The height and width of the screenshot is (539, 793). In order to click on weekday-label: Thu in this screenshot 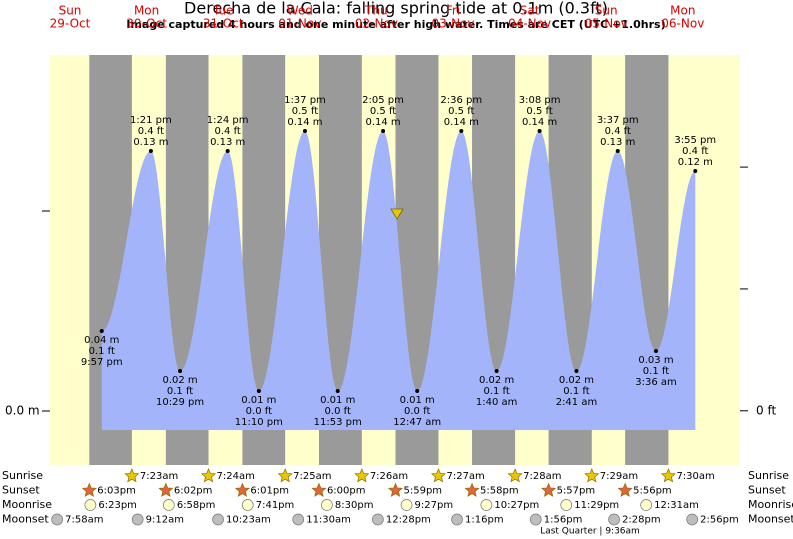, I will do `click(376, 11)`.